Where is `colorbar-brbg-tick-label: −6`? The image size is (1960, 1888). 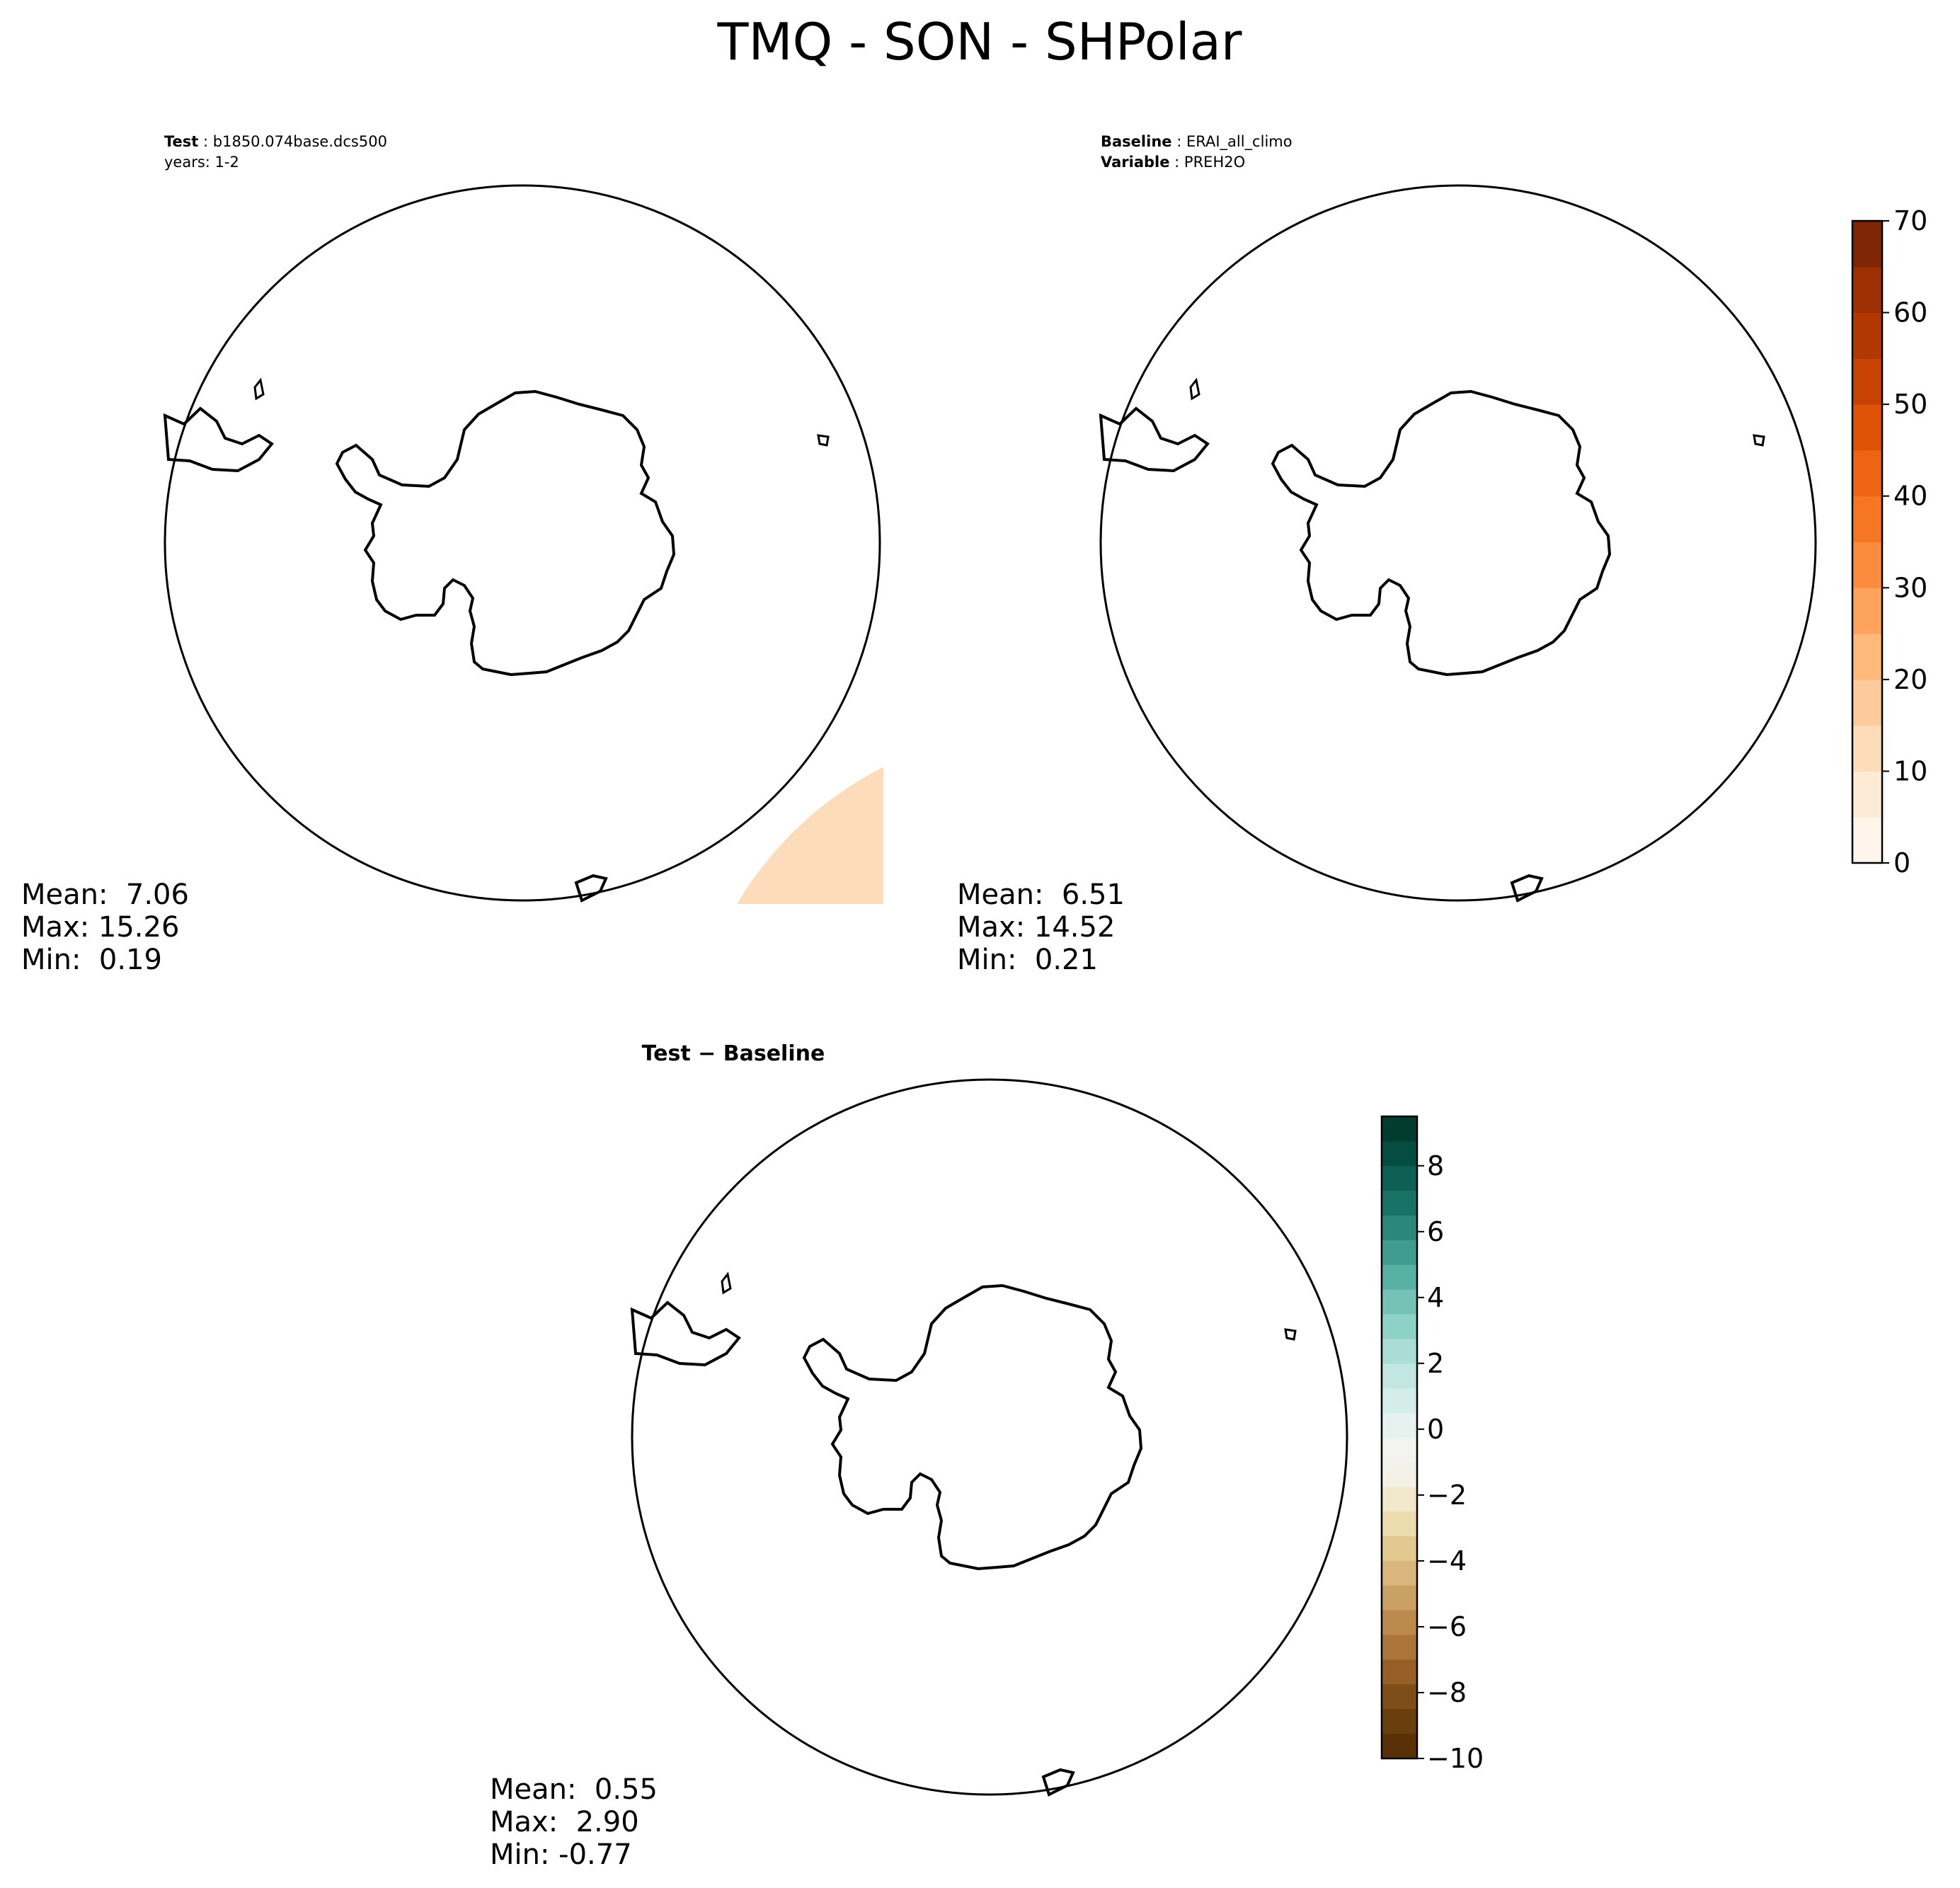 colorbar-brbg-tick-label: −6 is located at coordinates (1447, 1626).